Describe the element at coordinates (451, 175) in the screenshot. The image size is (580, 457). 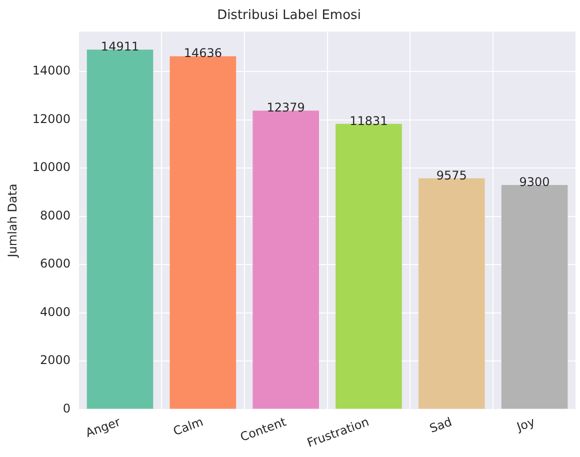
I see `data-label: 9575` at that location.